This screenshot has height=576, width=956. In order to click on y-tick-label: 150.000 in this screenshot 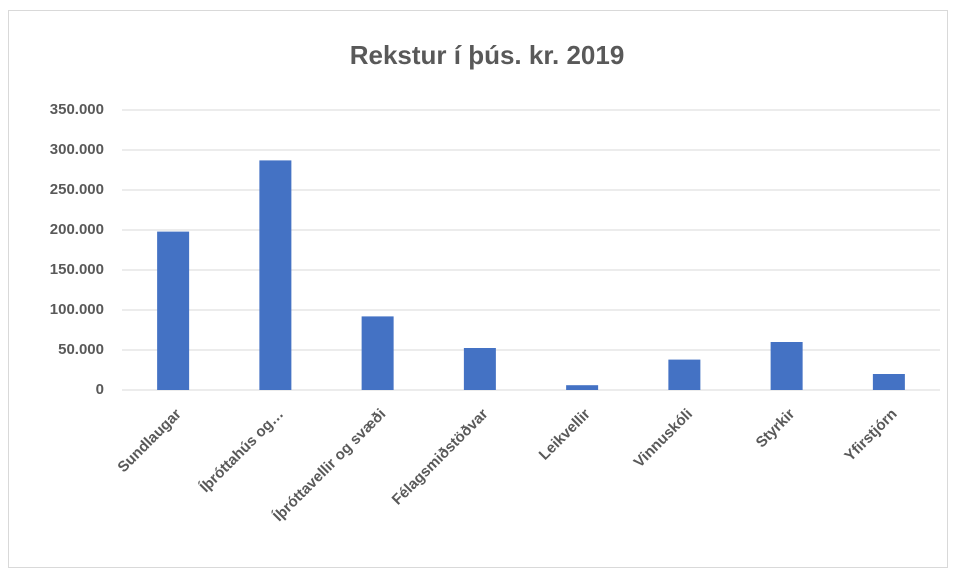, I will do `click(77, 269)`.